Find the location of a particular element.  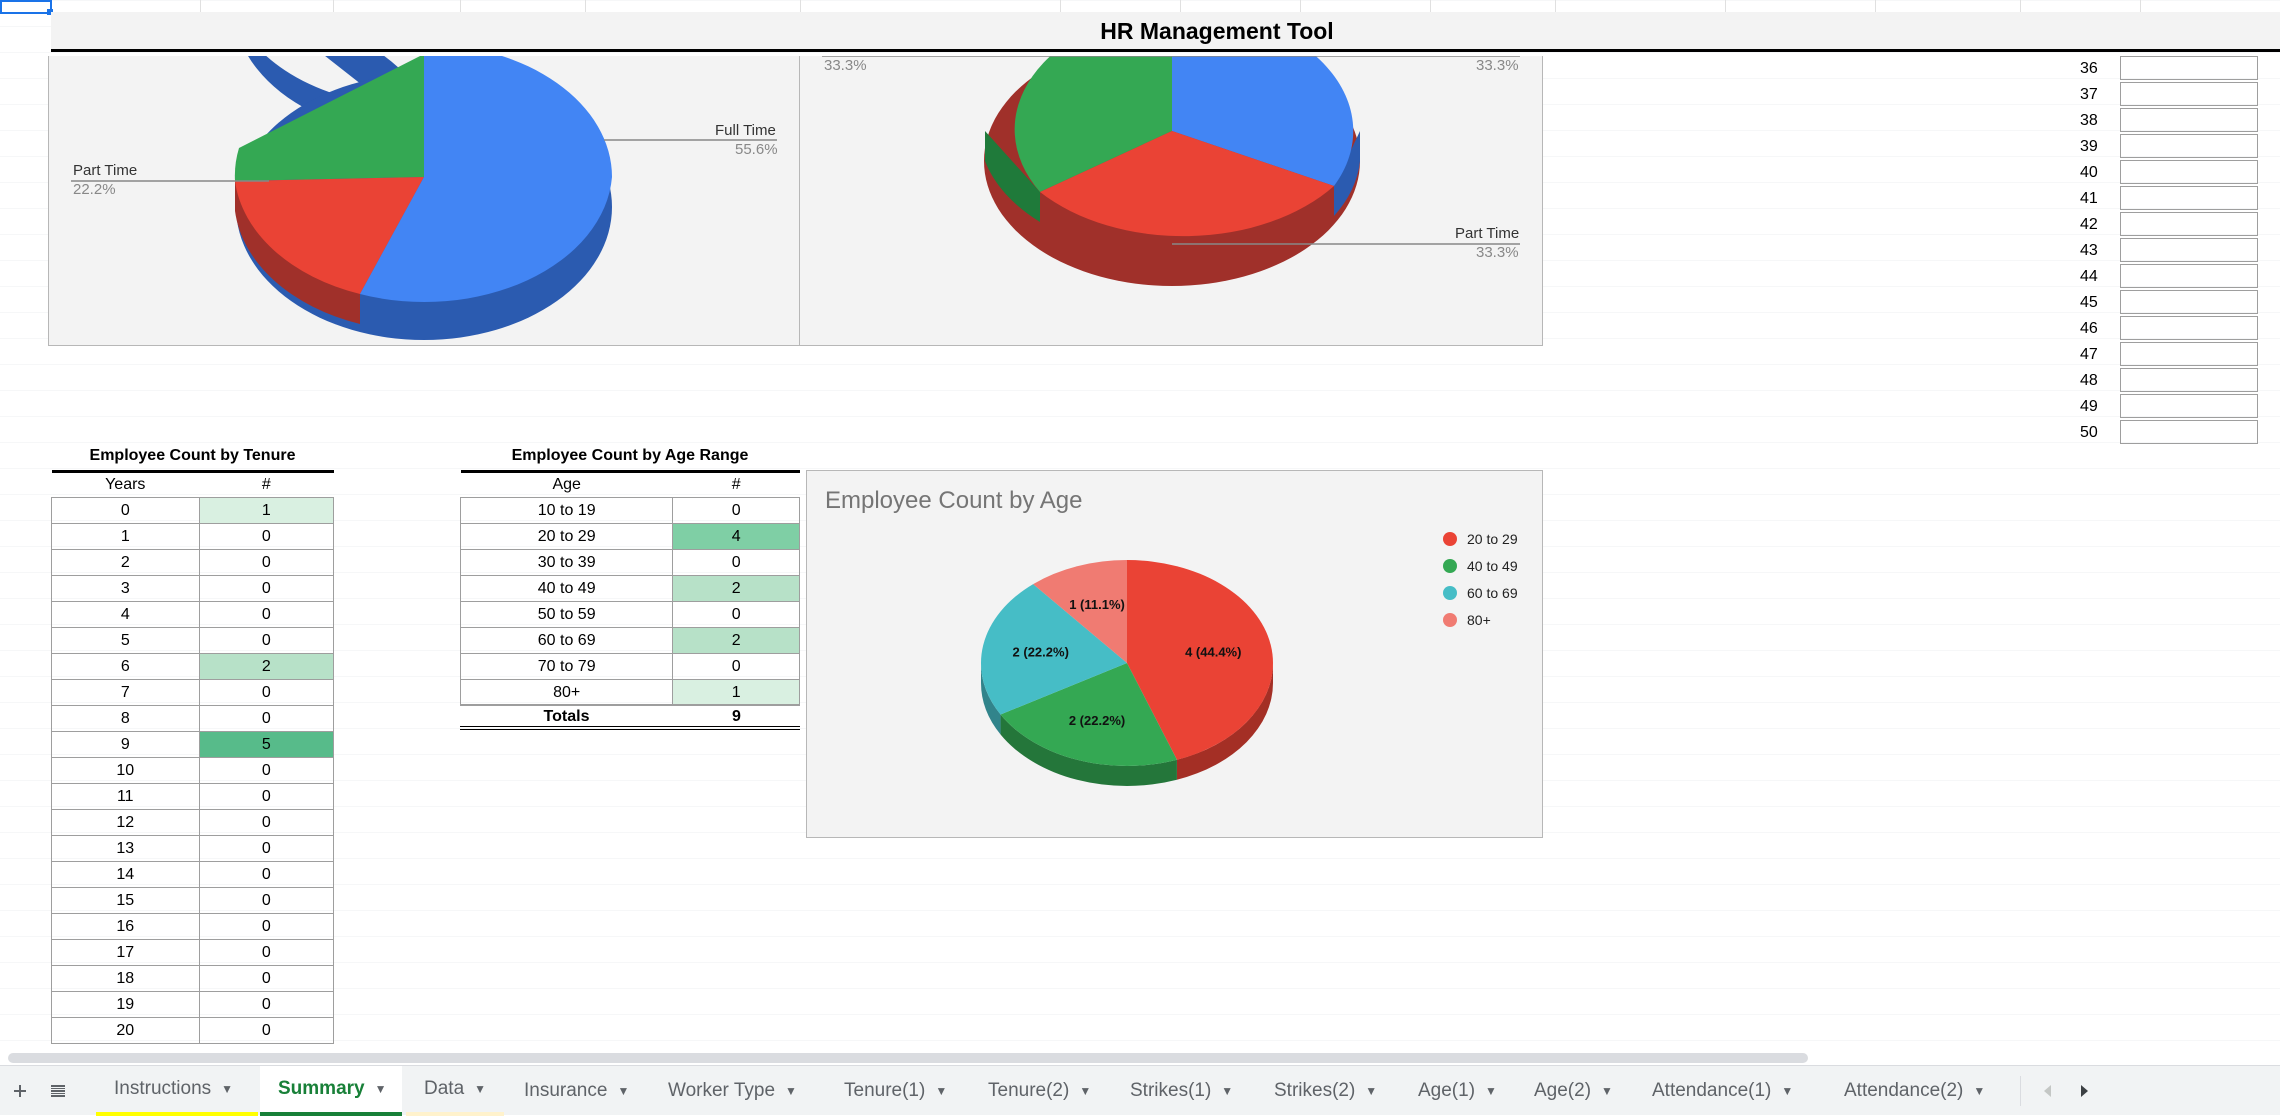

add-sheet-button is located at coordinates (20, 1091).